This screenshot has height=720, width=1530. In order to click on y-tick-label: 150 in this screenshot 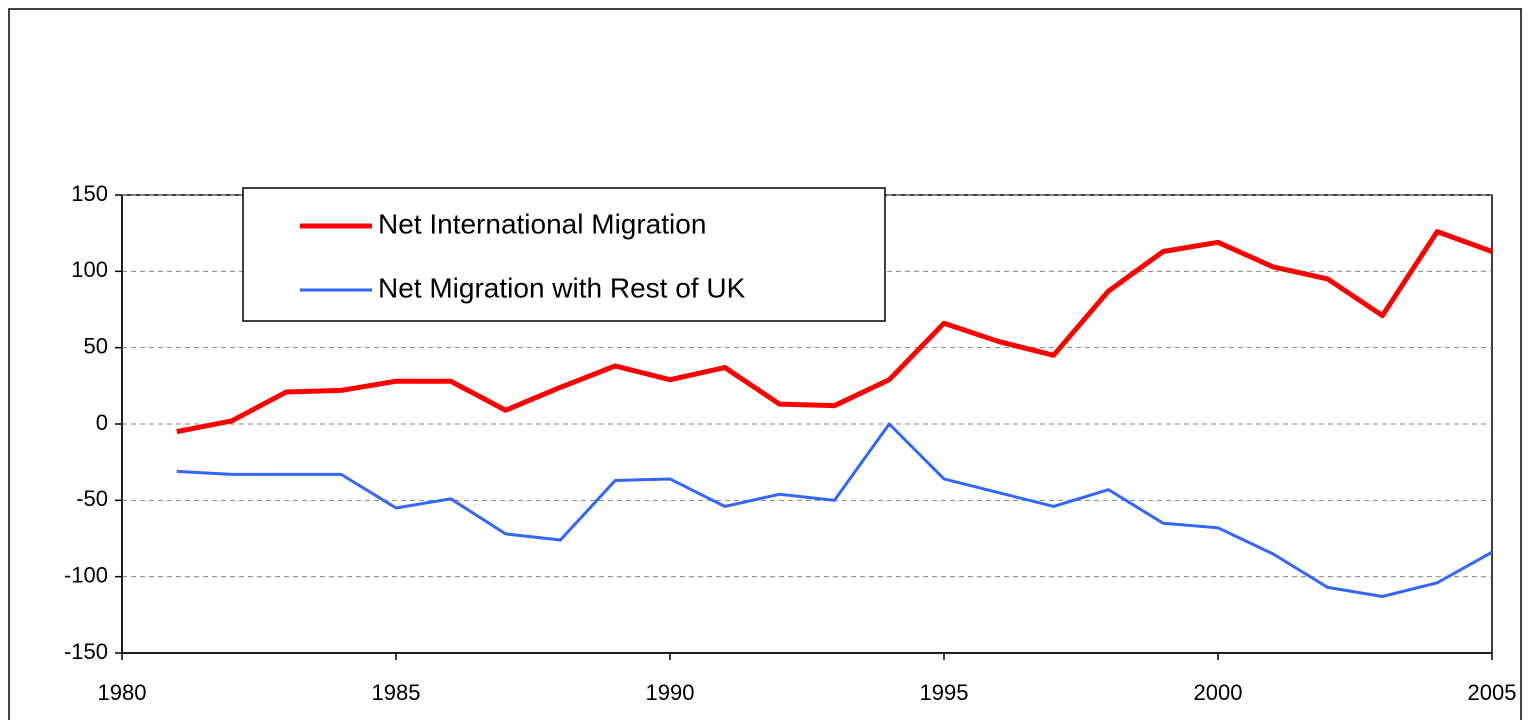, I will do `click(89, 193)`.